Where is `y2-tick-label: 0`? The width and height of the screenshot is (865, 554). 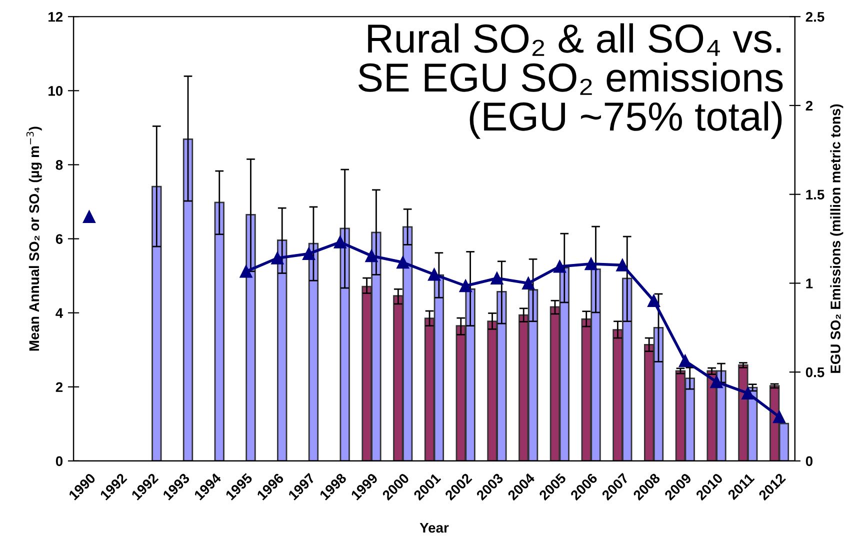 y2-tick-label: 0 is located at coordinates (809, 461).